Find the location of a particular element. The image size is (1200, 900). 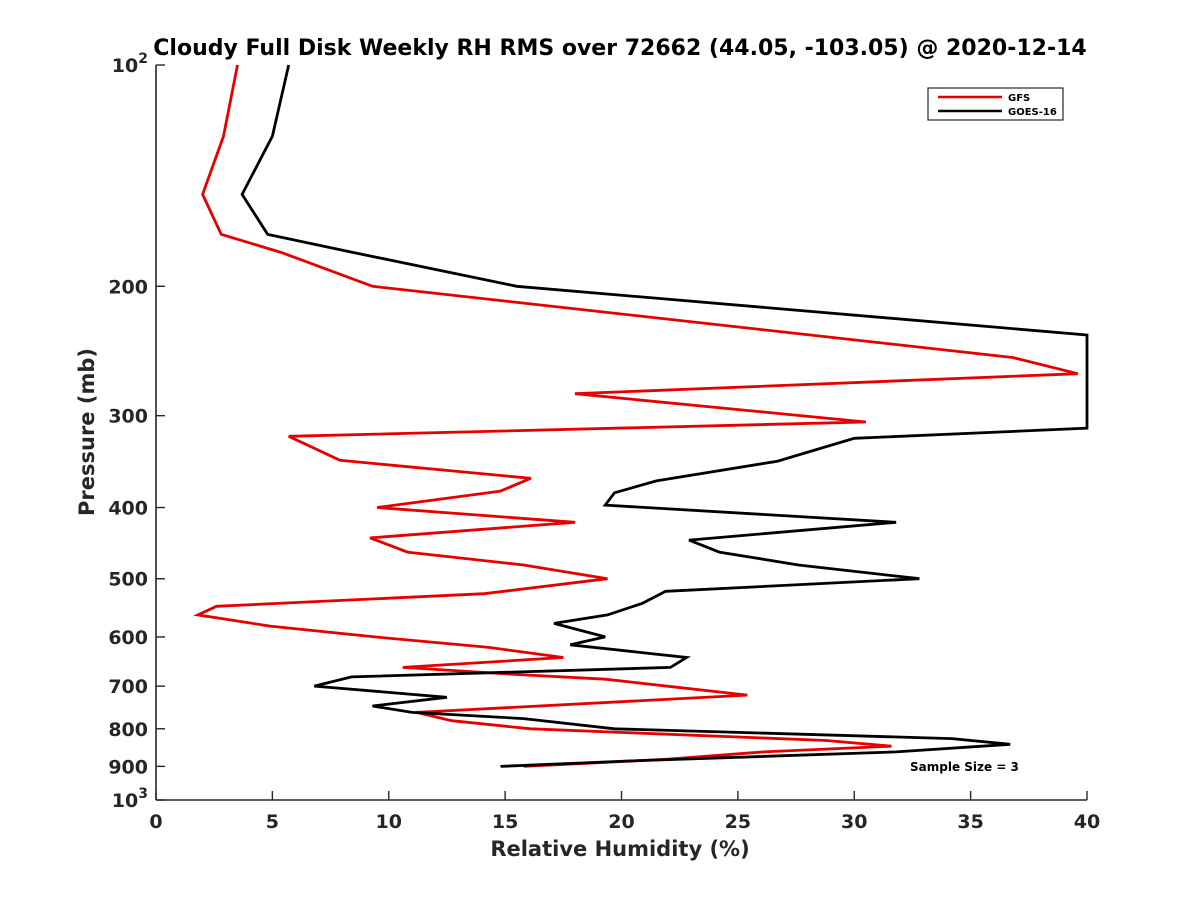

y-tick-label: 600 is located at coordinates (128, 638).